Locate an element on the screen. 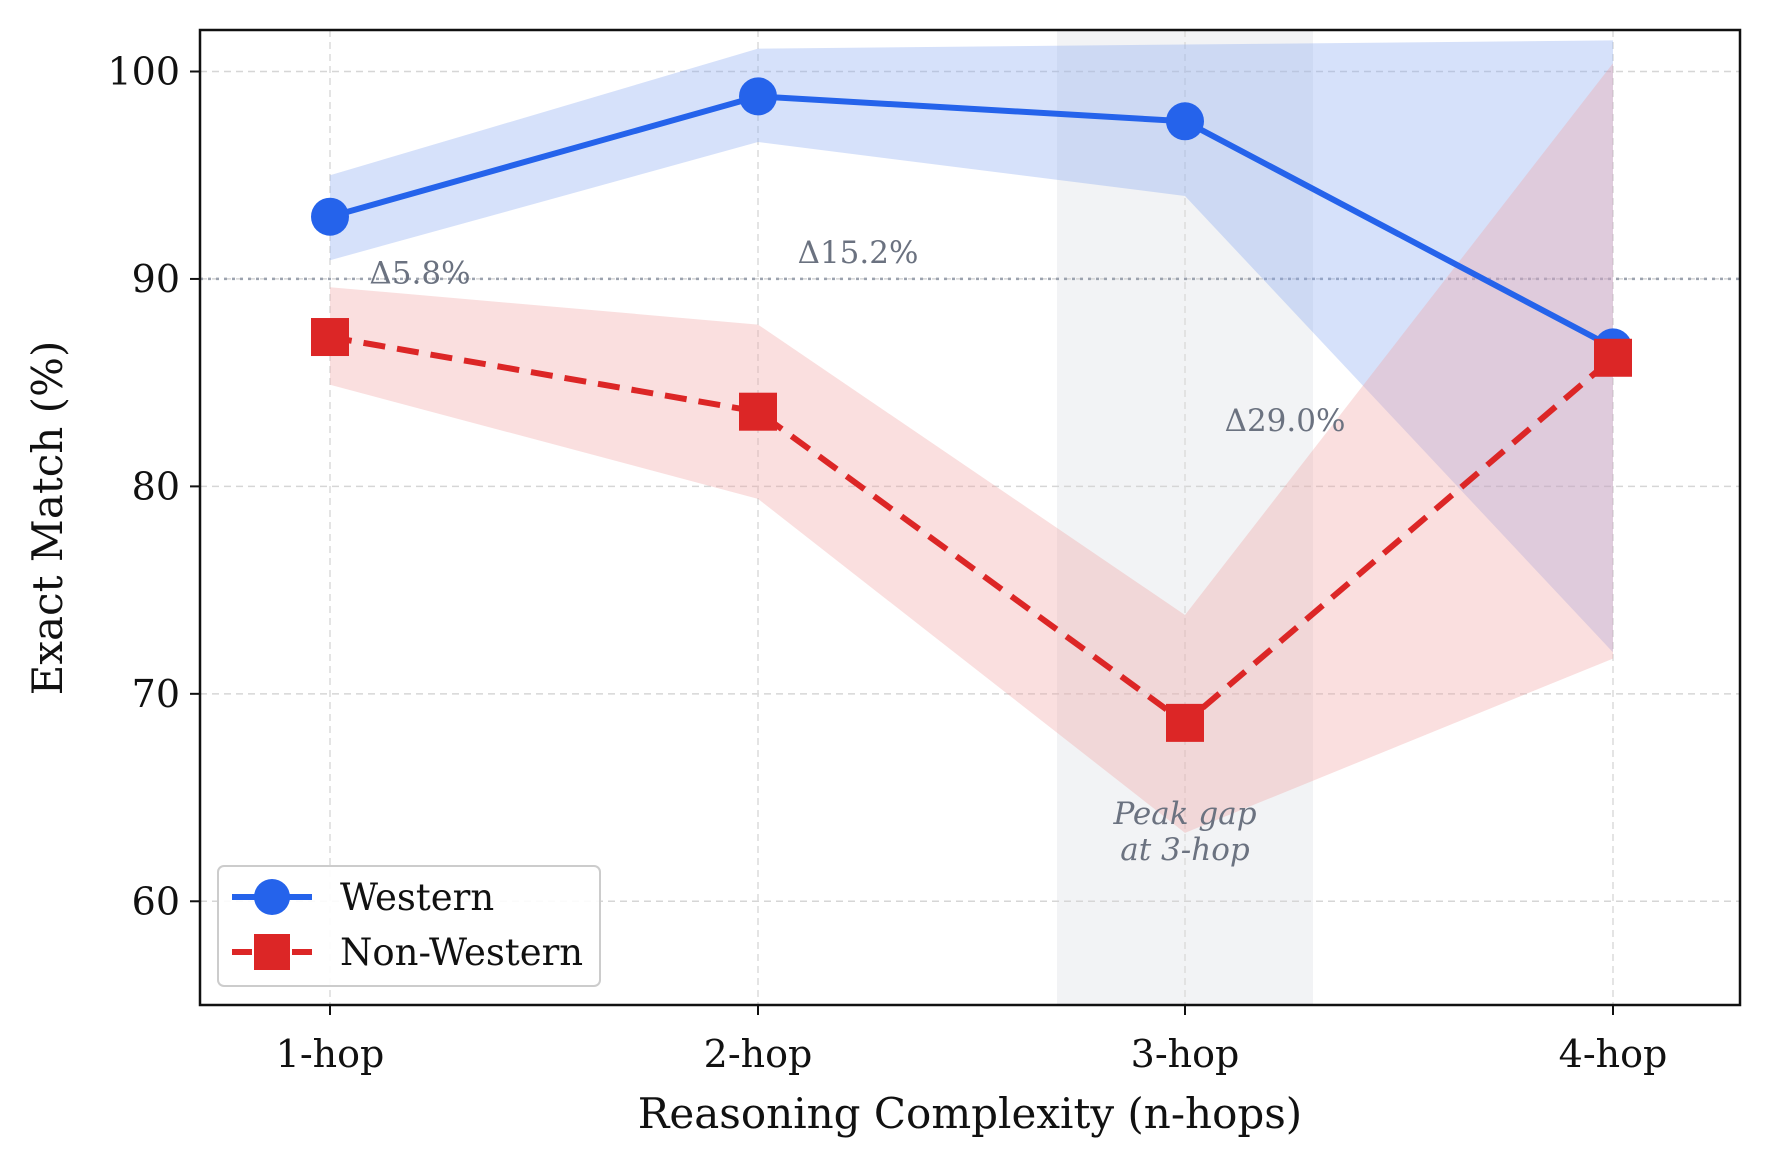  y-tick-label: 80 is located at coordinates (156, 486).